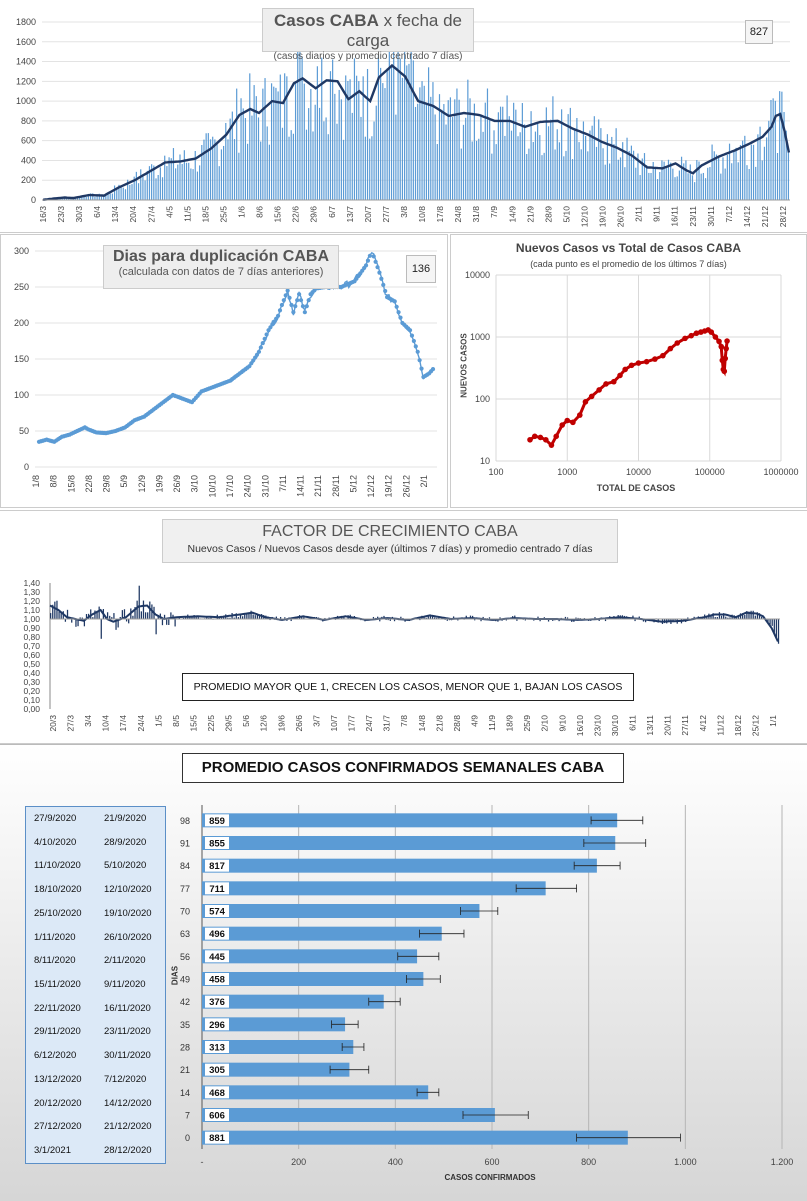  I want to click on week-start-date: 2/11/2020, so click(125, 960).